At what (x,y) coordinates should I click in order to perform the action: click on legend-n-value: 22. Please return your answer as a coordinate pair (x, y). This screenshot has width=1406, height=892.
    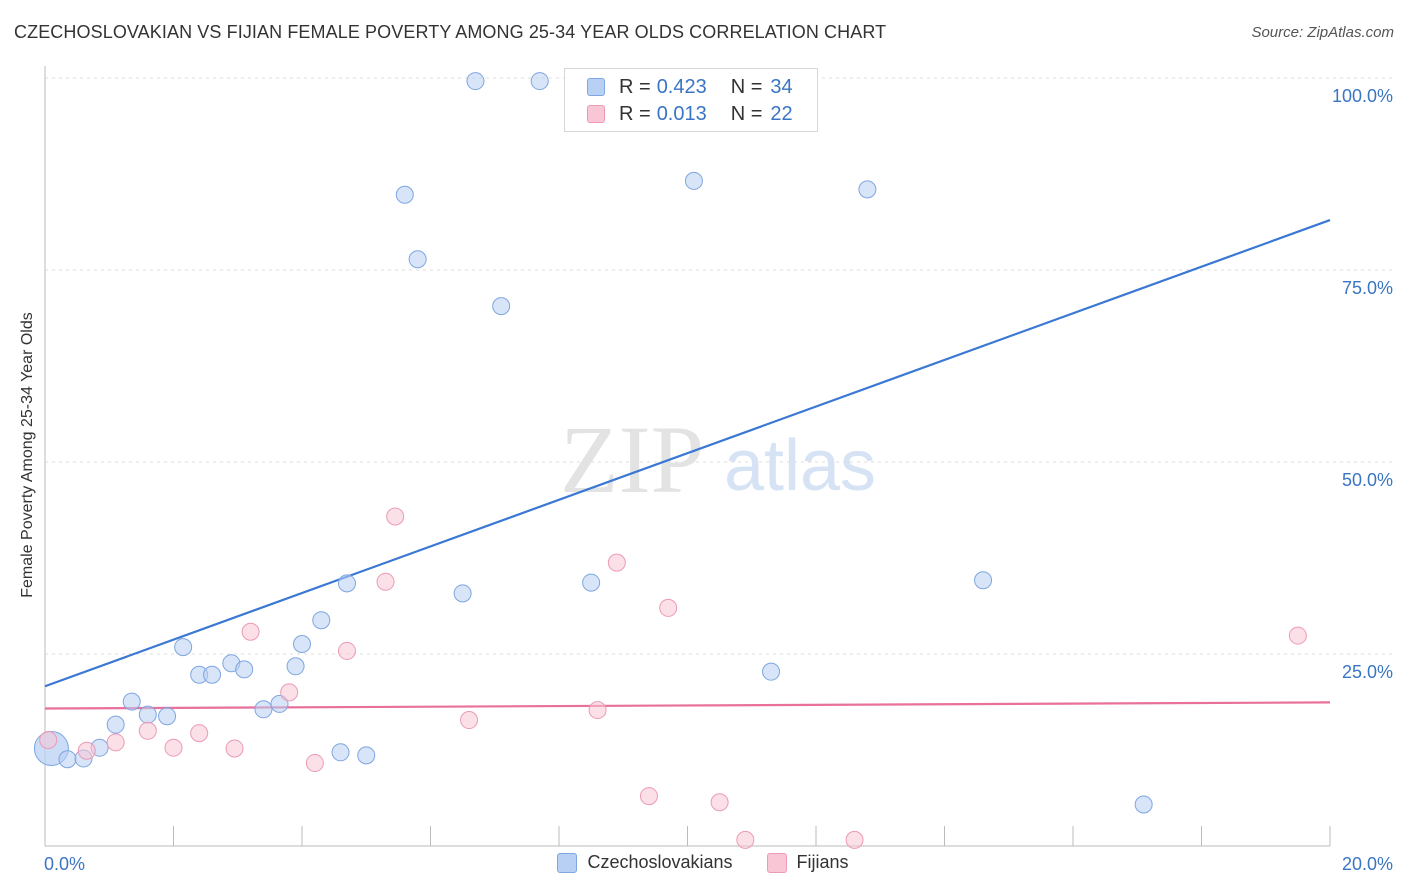
    Looking at the image, I should click on (781, 113).